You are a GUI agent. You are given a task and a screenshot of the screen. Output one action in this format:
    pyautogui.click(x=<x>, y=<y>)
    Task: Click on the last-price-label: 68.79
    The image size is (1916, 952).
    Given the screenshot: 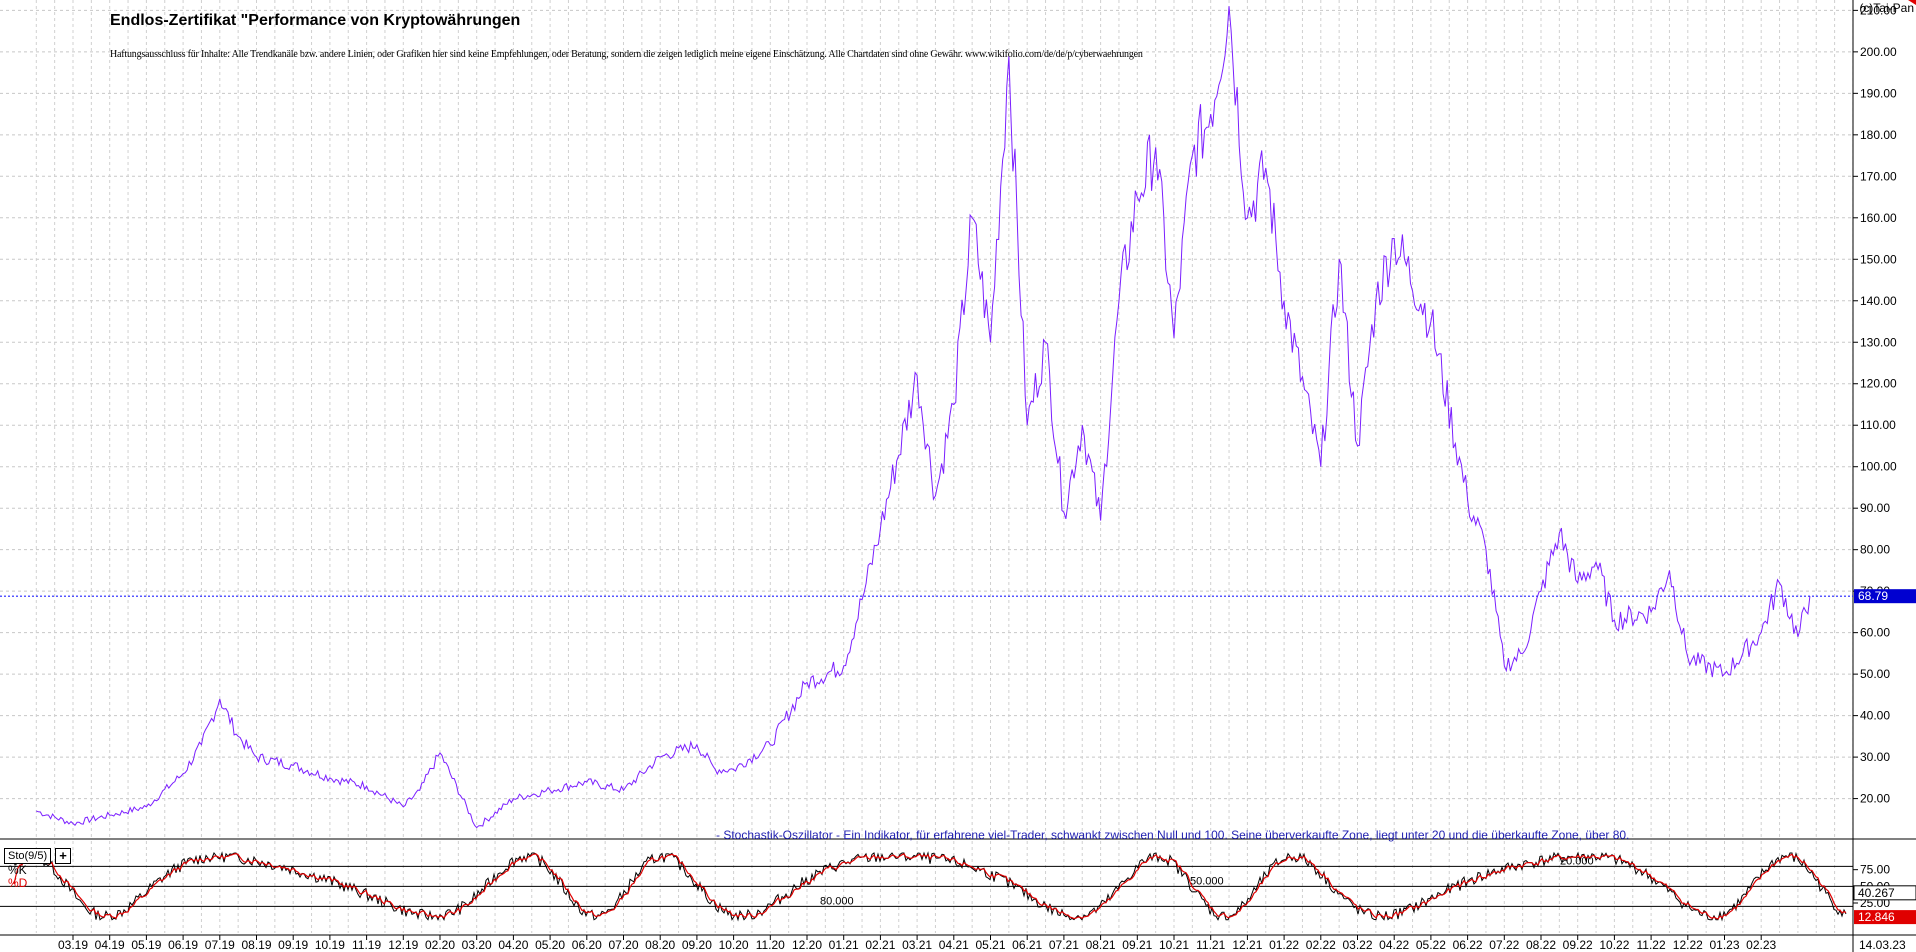 What is the action you would take?
    pyautogui.click(x=1873, y=596)
    